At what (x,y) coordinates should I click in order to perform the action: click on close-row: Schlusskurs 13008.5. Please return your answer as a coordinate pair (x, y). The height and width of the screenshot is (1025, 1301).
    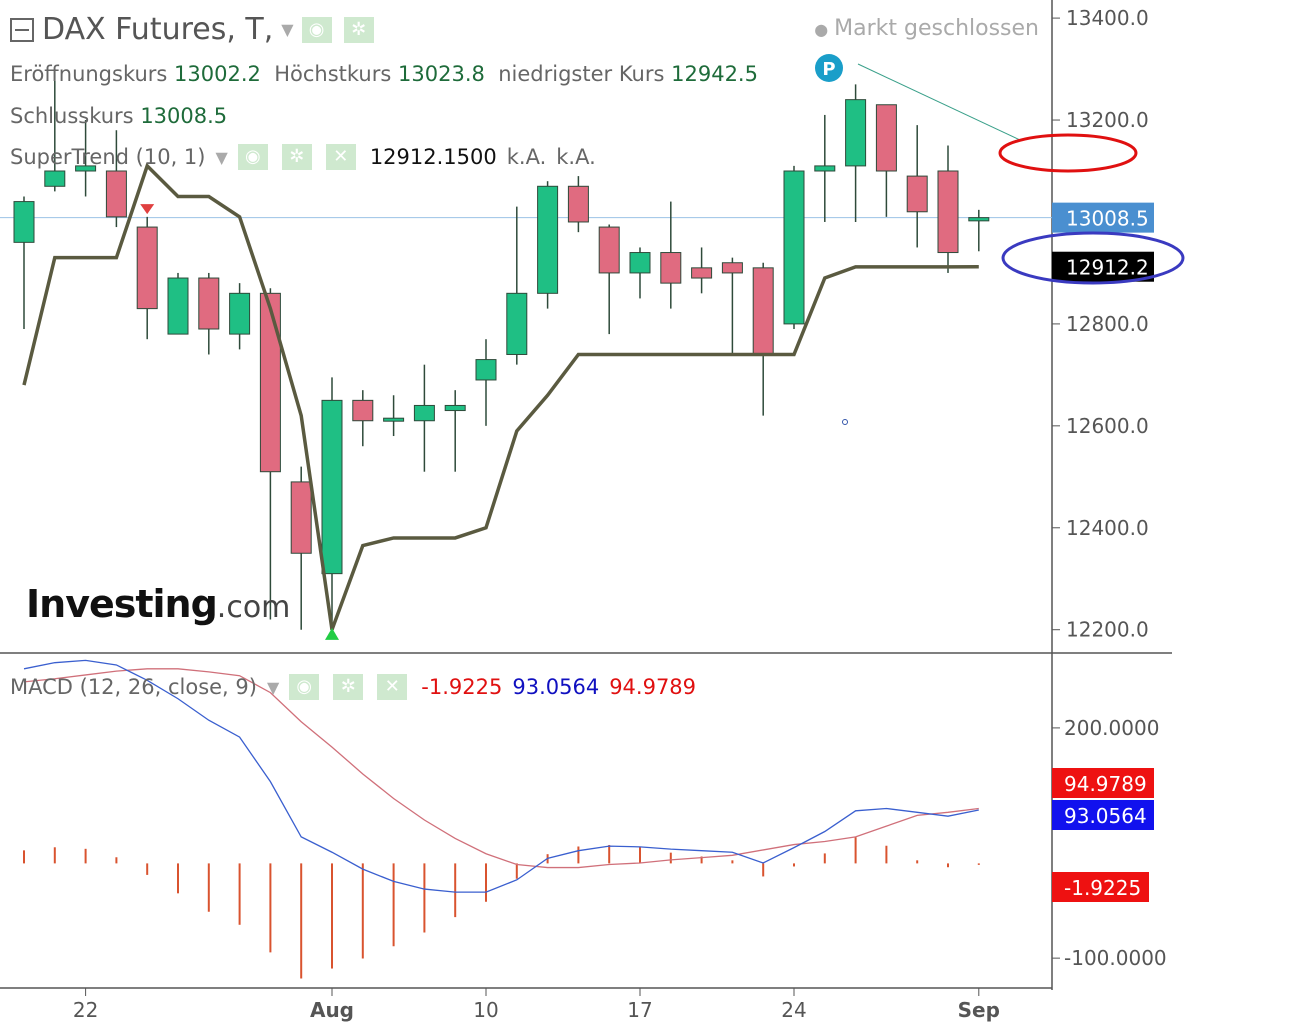
    Looking at the image, I should click on (118, 116).